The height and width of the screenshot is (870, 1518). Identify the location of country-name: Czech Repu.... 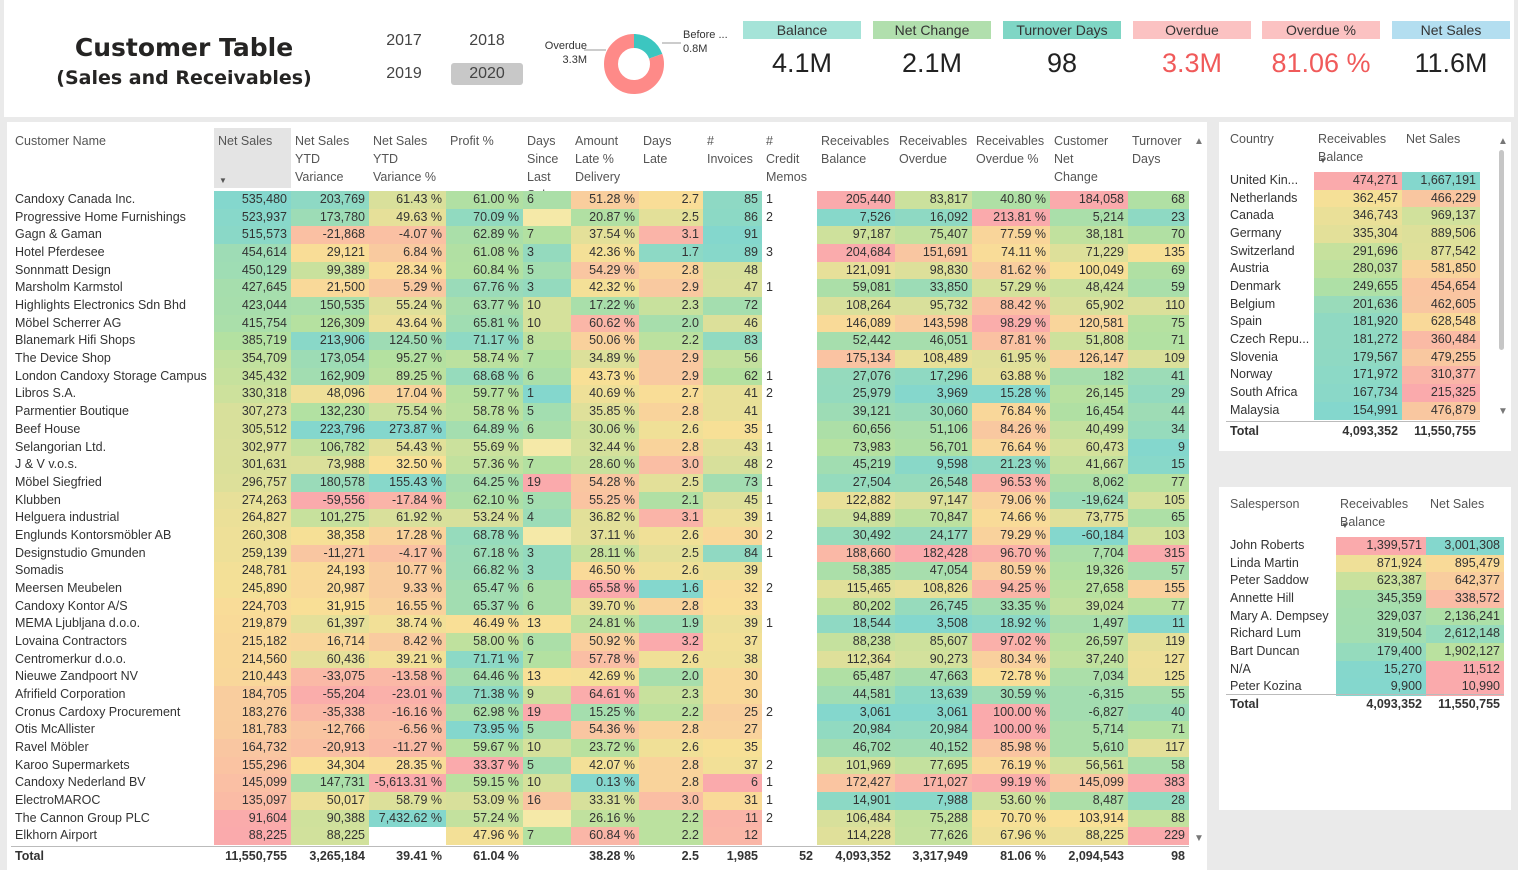
(1270, 339).